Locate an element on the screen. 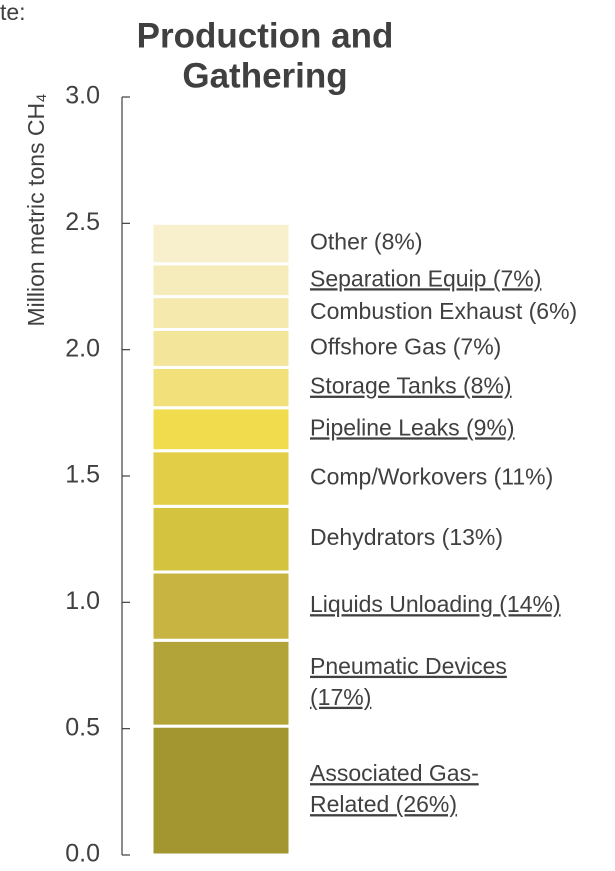  segment-label: Pipeline Leaks (9%) is located at coordinates (412, 427).